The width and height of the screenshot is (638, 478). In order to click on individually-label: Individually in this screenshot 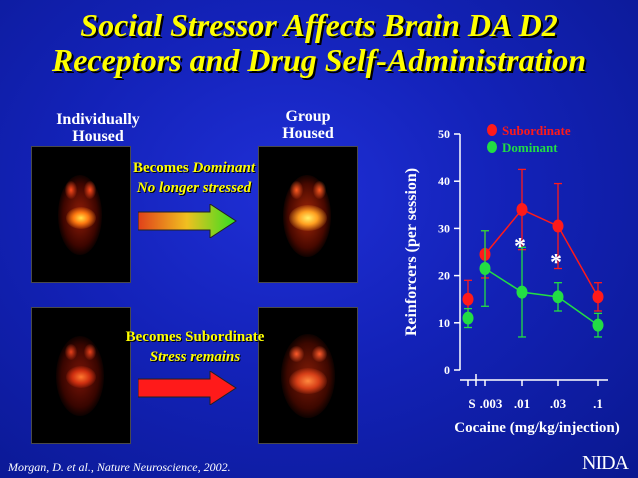, I will do `click(98, 119)`.